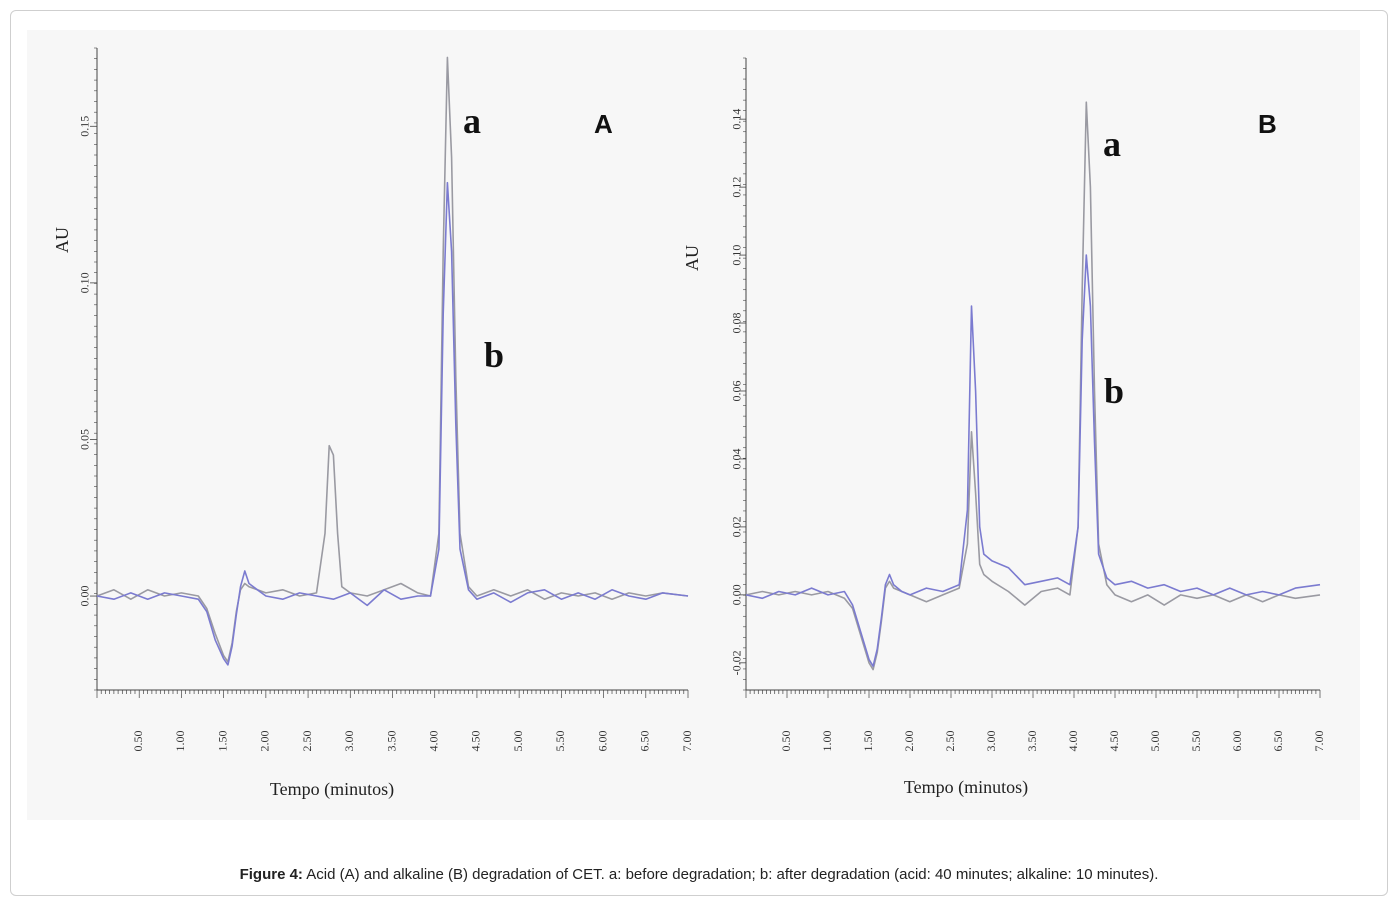 This screenshot has width=1398, height=906. What do you see at coordinates (85, 439) in the screenshot?
I see `y-tick-label: 0.05` at bounding box center [85, 439].